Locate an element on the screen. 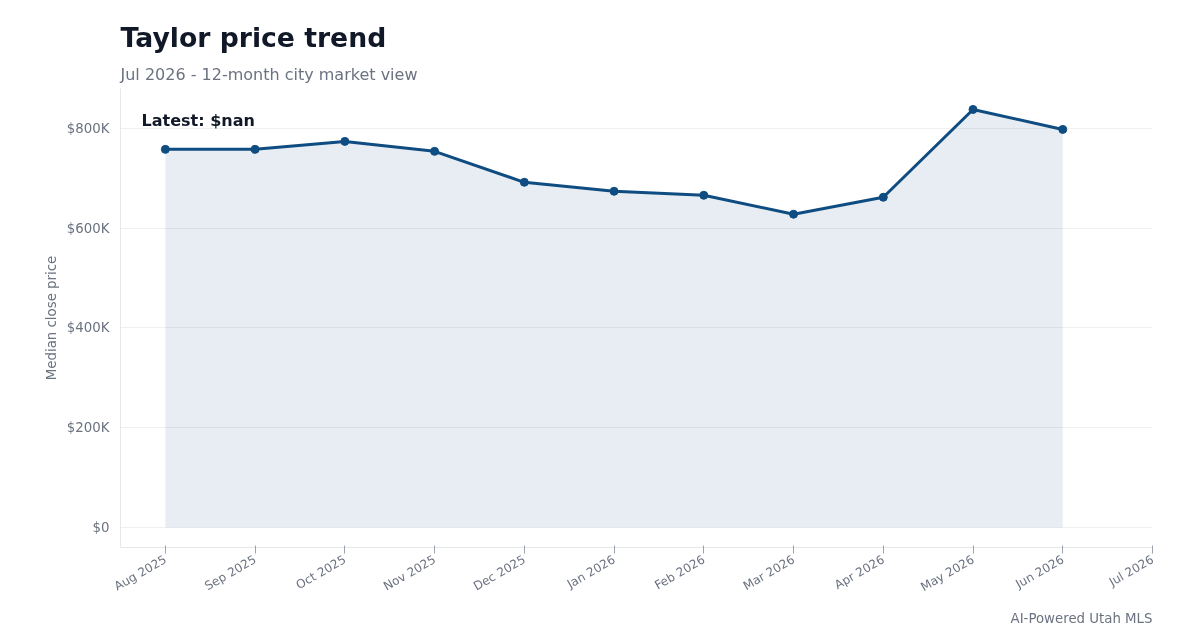  y-tick-label: $800K is located at coordinates (88, 128).